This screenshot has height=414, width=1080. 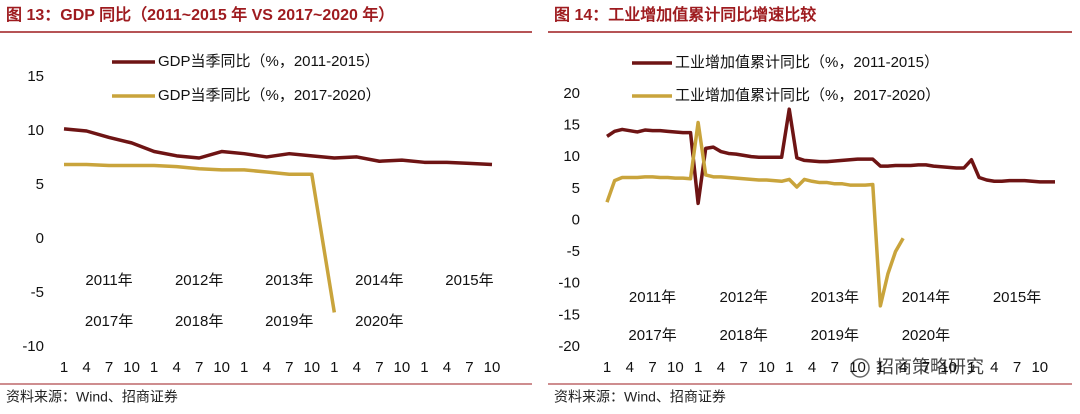 What do you see at coordinates (268, 61) in the screenshot?
I see `legend-label: GDP当季同比（%，2011-2015）` at bounding box center [268, 61].